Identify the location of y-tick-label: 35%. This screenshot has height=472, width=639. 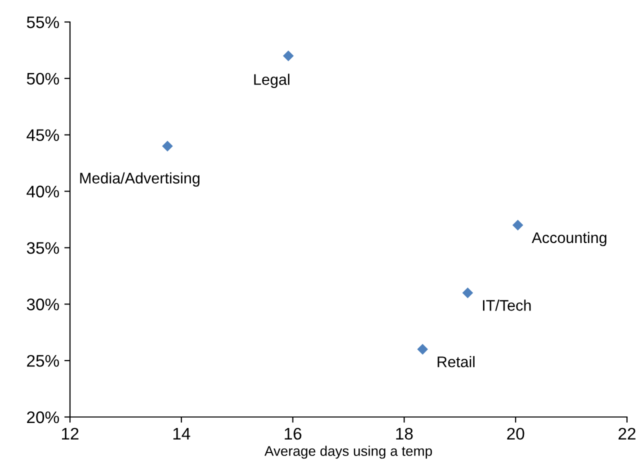
(42, 248).